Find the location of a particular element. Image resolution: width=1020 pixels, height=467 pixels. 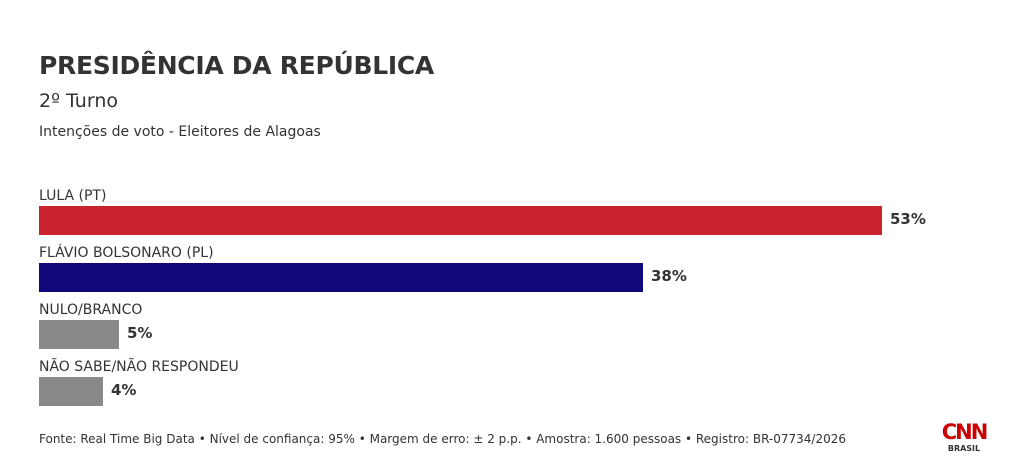

bar-category-label: LULA (PT) is located at coordinates (73, 196).